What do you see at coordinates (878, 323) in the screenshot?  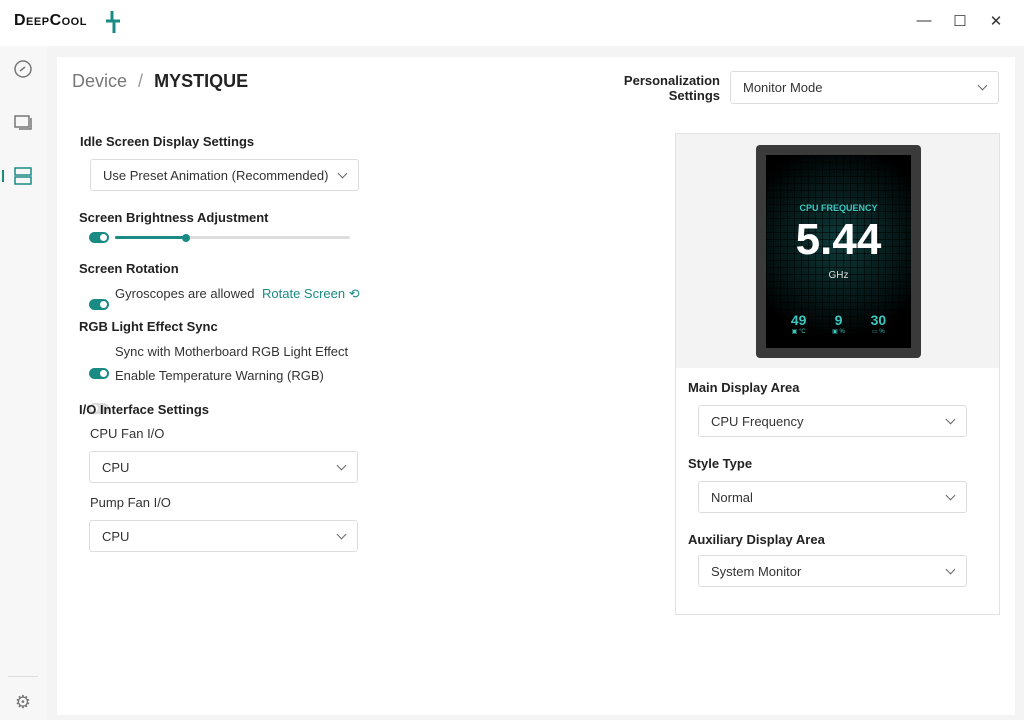 I see `preview-stat-memory: 30 ▭ %` at bounding box center [878, 323].